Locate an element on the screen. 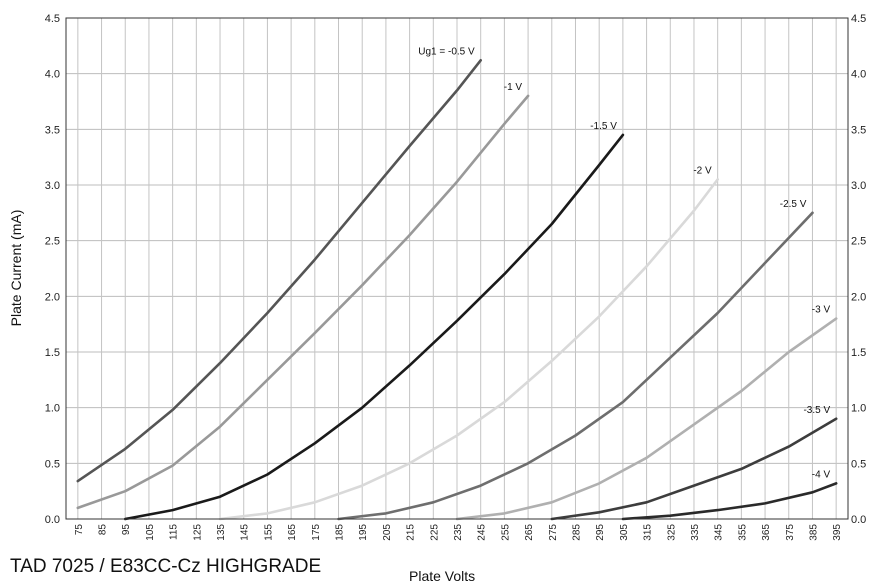 This screenshot has width=875, height=587. y-tick-label: 3.0 is located at coordinates (52, 186).